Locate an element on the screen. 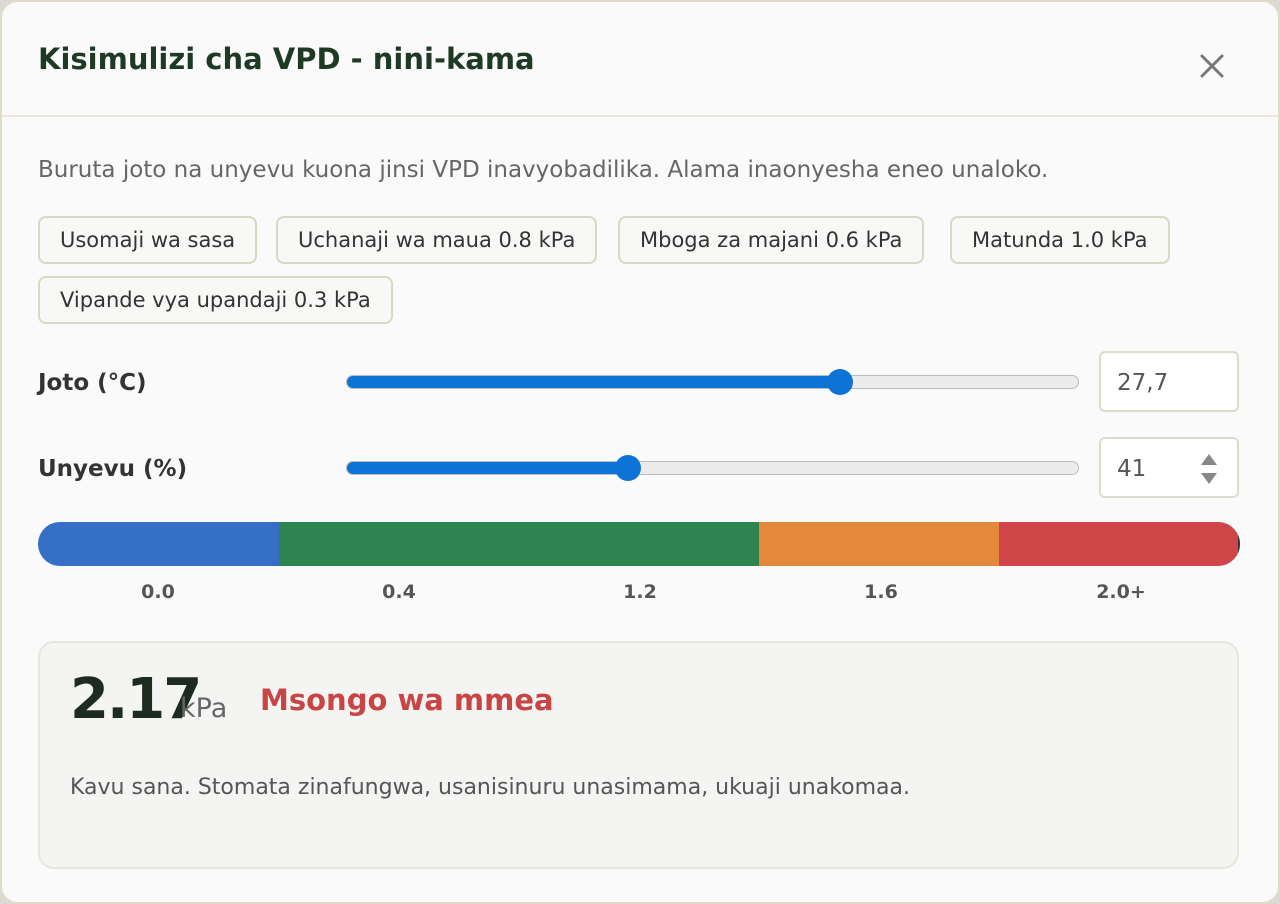 The image size is (1280, 904). dialog-header: Kisimulizi cha VPD - nini-kama is located at coordinates (640, 59).